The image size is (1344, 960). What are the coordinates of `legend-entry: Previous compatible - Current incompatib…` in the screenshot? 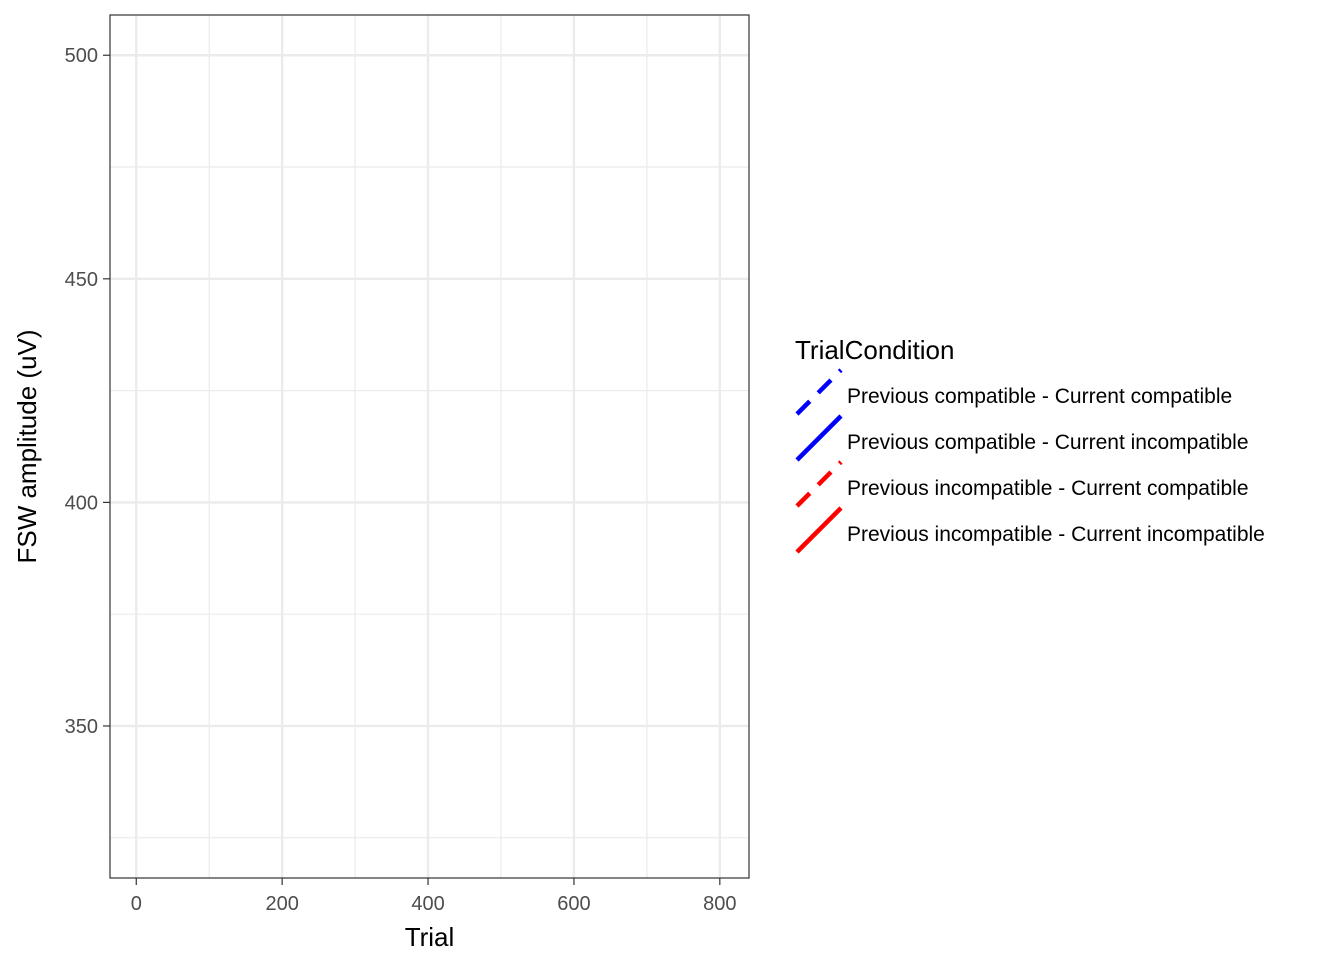 It's located at (1022, 438).